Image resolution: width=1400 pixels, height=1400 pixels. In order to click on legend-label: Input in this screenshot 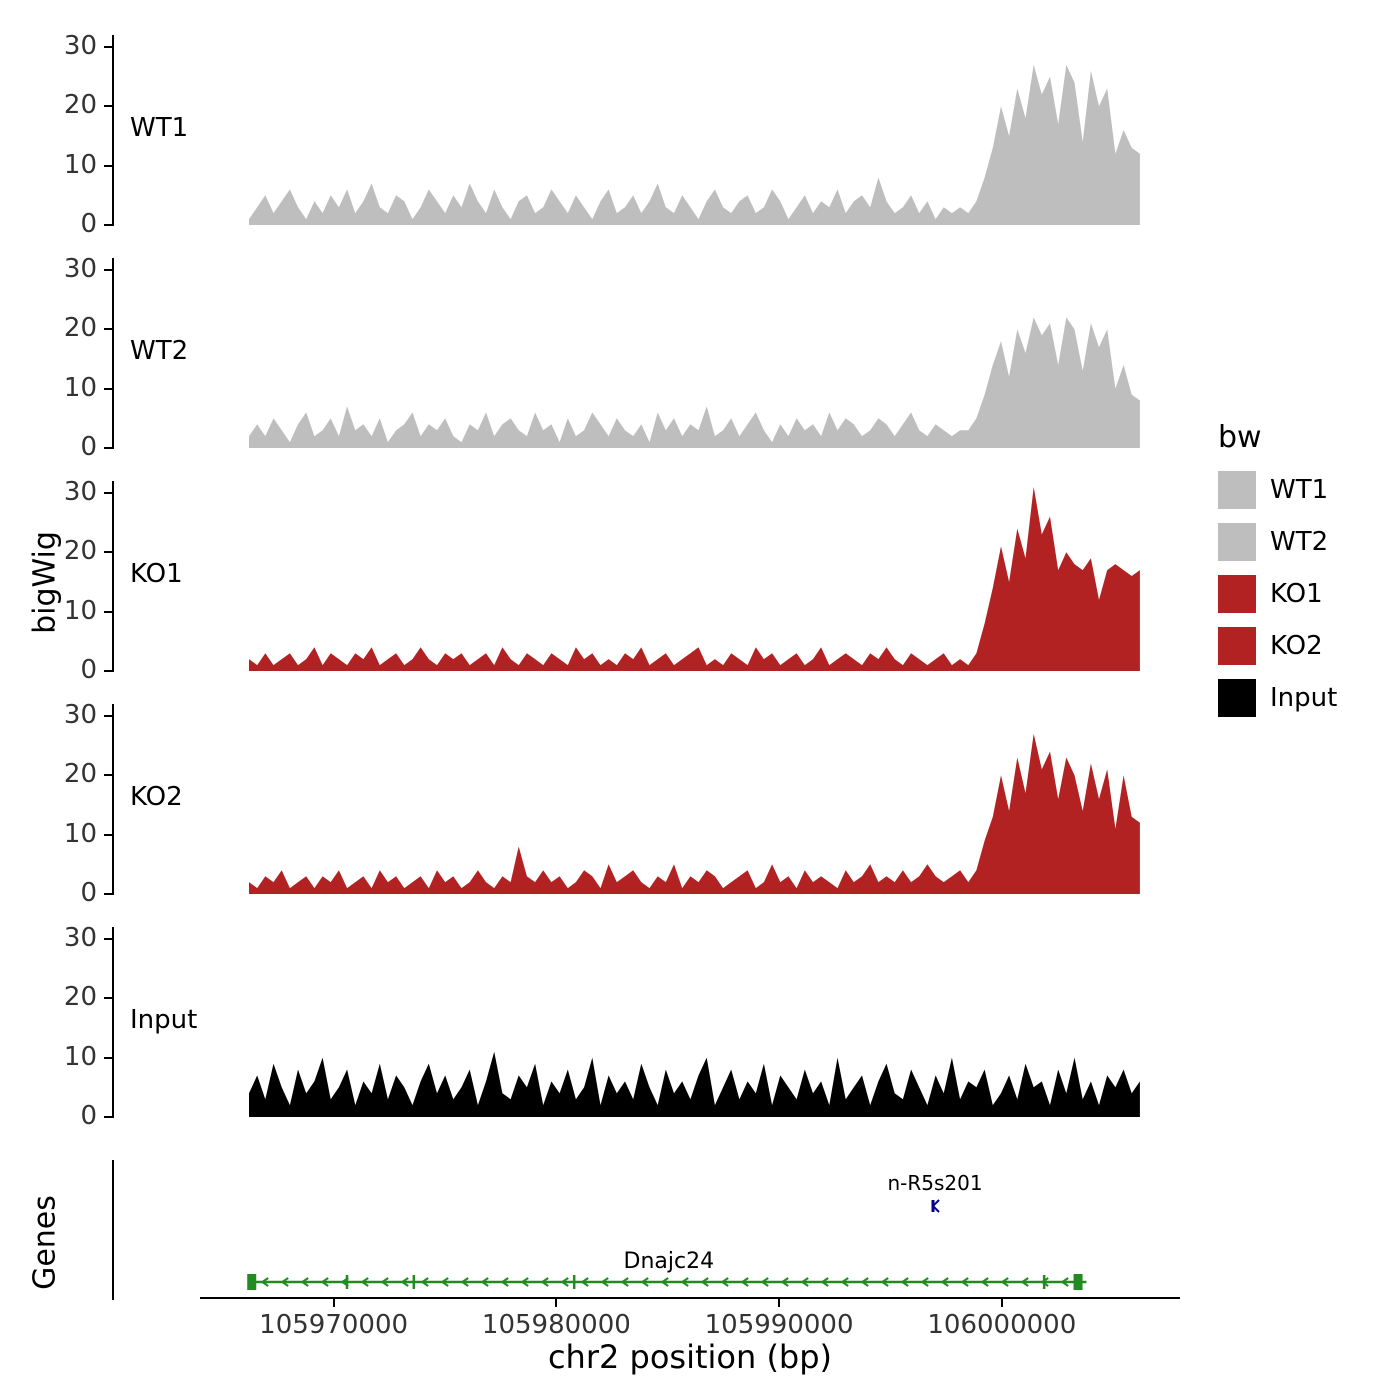, I will do `click(1304, 698)`.